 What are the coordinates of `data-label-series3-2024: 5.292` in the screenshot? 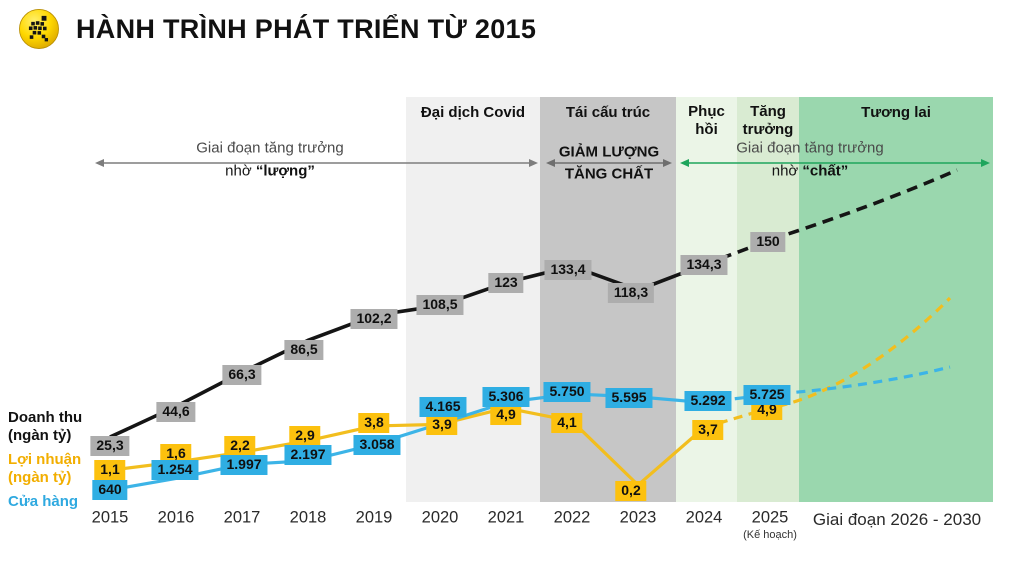 It's located at (708, 400).